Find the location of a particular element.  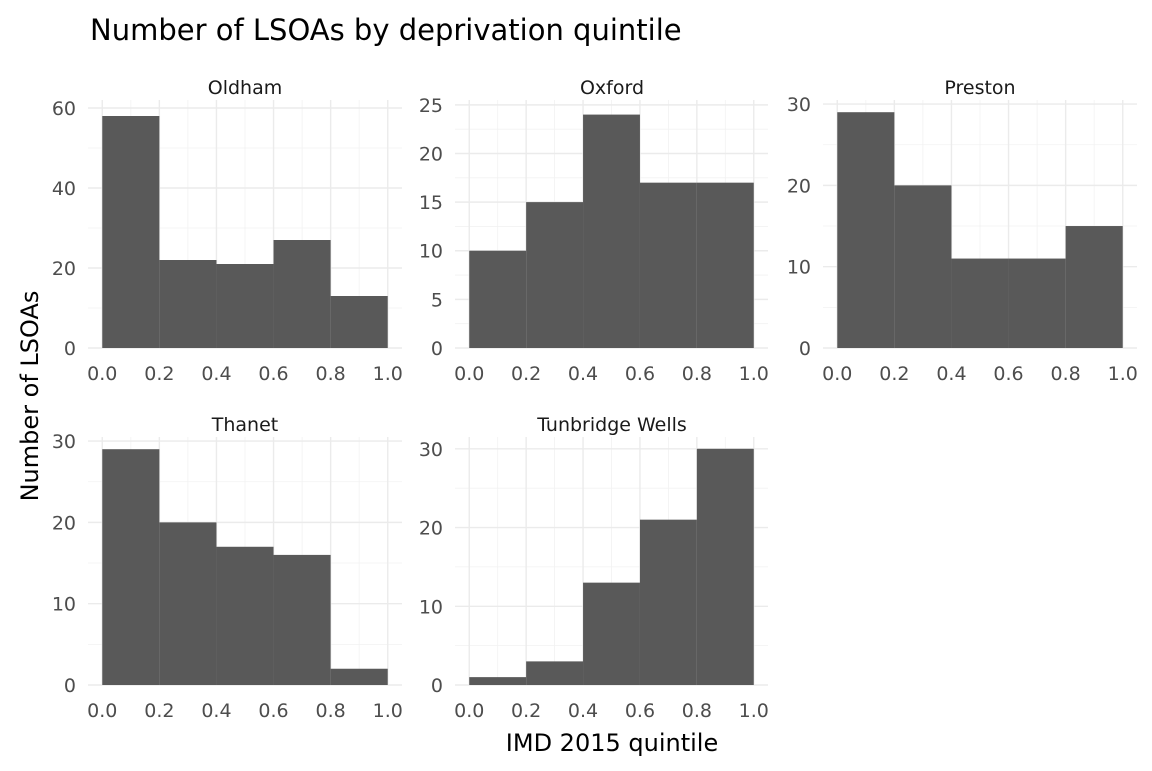

facet-panel: 0.0 0.2 0.4 0.6 0.8 1.0 0 10 20 30 Tunbridge Wells is located at coordinates (594, 568).